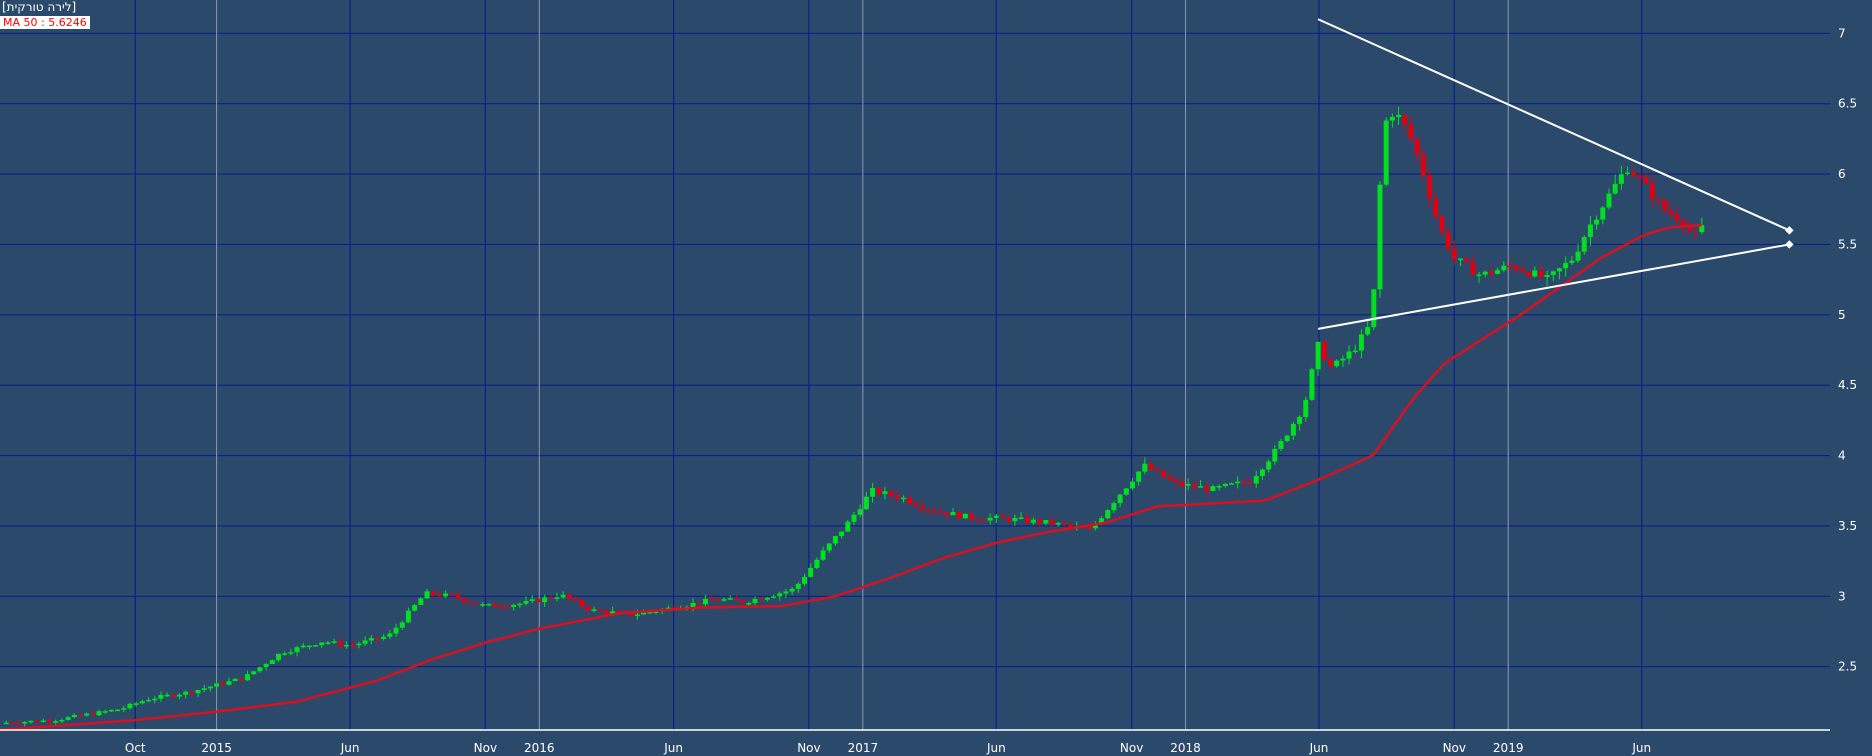 The width and height of the screenshot is (1872, 756). Describe the element at coordinates (1842, 174) in the screenshot. I see `y-tick-label: 6` at that location.